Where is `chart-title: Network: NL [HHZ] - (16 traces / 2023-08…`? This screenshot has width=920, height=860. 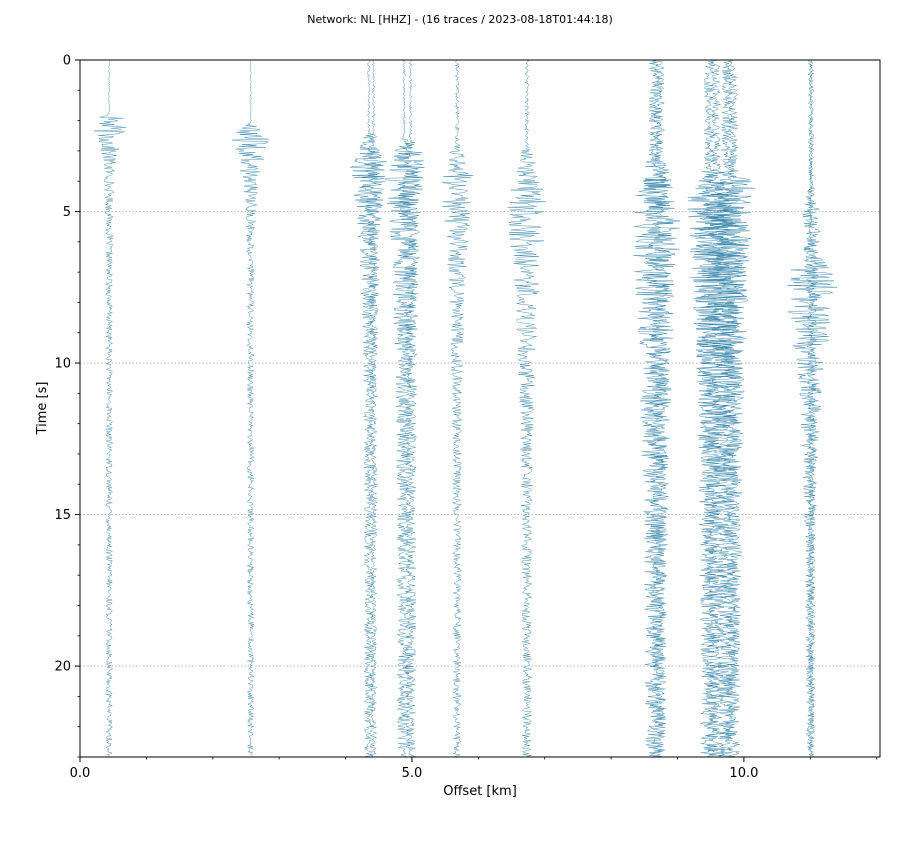
chart-title: Network: NL [HHZ] - (16 traces / 2023-08… is located at coordinates (460, 19).